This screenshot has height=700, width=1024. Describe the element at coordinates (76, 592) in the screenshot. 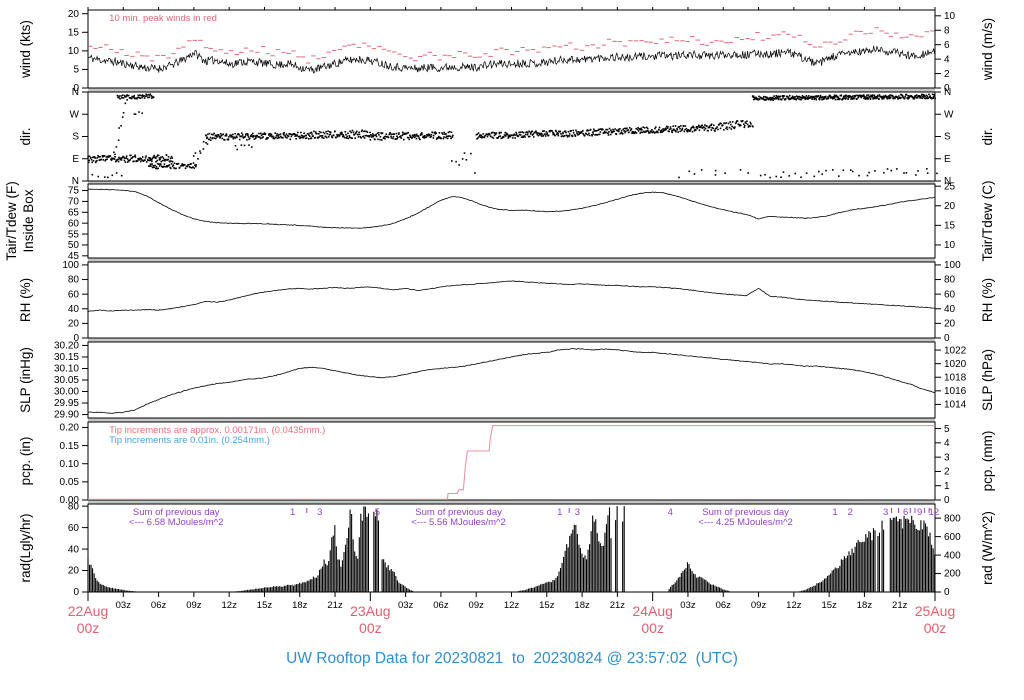

I see `rad-left-tick-label: 0` at that location.